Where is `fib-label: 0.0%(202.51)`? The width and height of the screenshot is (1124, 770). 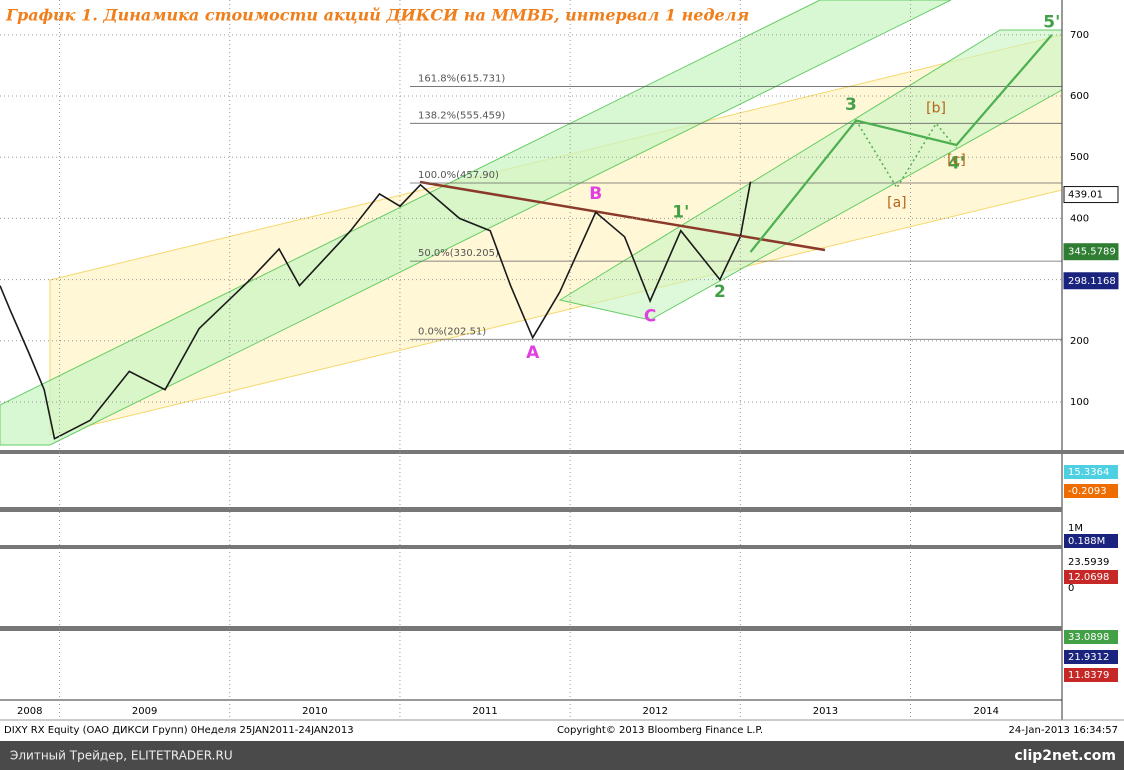
fib-label: 0.0%(202.51) is located at coordinates (452, 331).